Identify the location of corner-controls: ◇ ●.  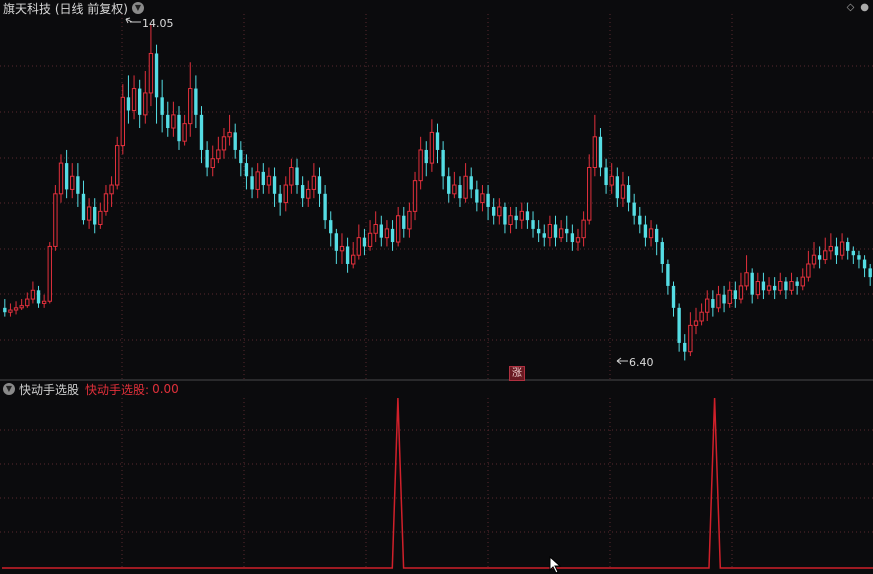
(858, 7).